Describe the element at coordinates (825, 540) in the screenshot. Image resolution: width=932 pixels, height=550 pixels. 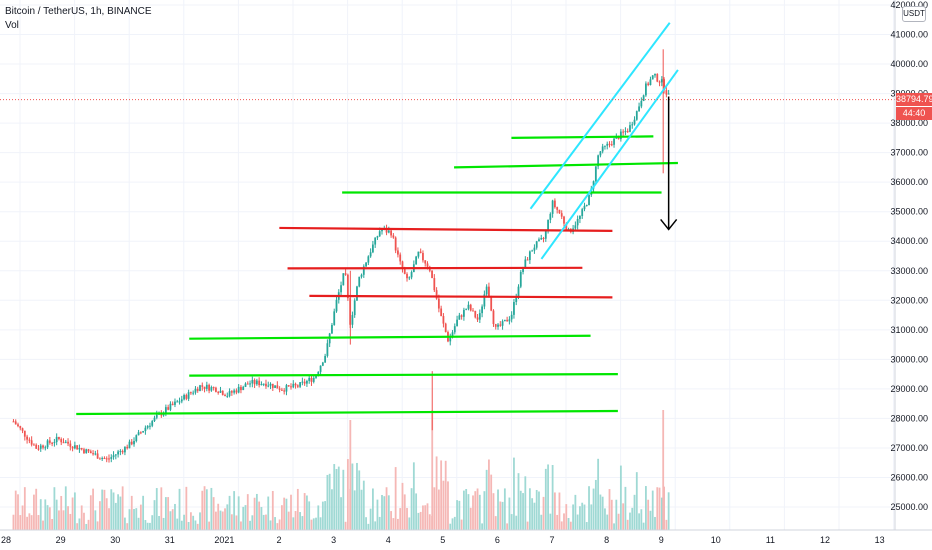
I see `x-tick-label-15: 12` at that location.